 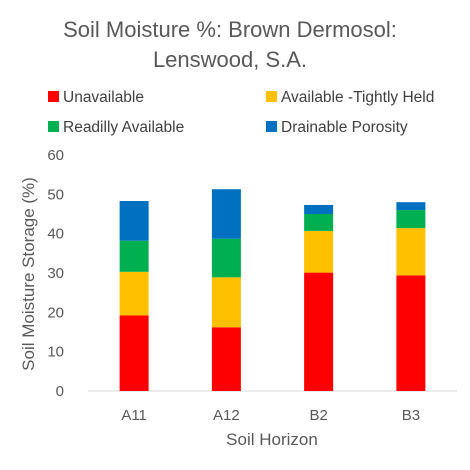 I want to click on y-tick-label: 30, so click(x=55, y=273).